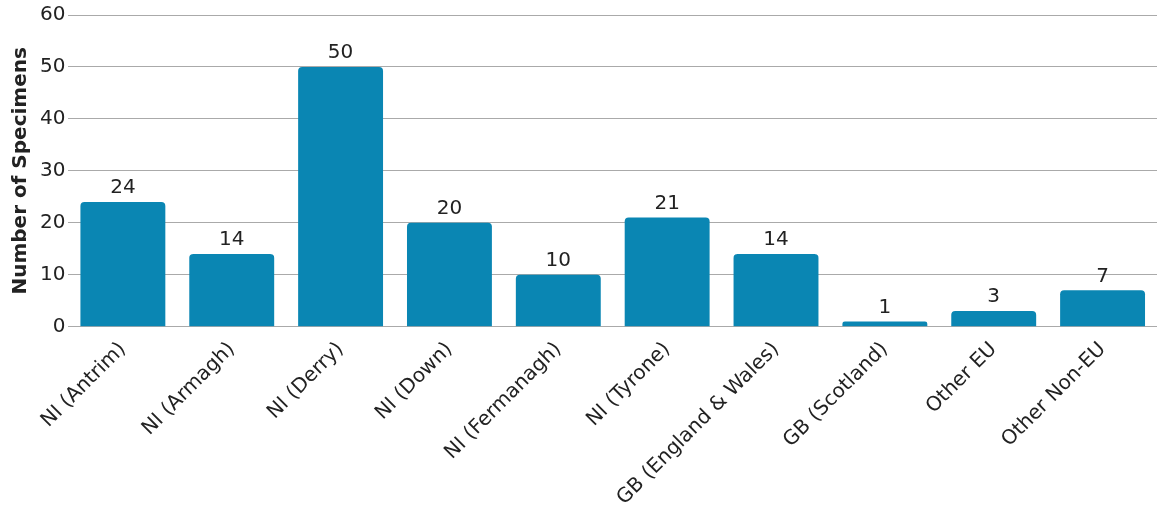 This screenshot has height=513, width=1167. What do you see at coordinates (53, 65) in the screenshot?
I see `y-tick-label: 50` at bounding box center [53, 65].